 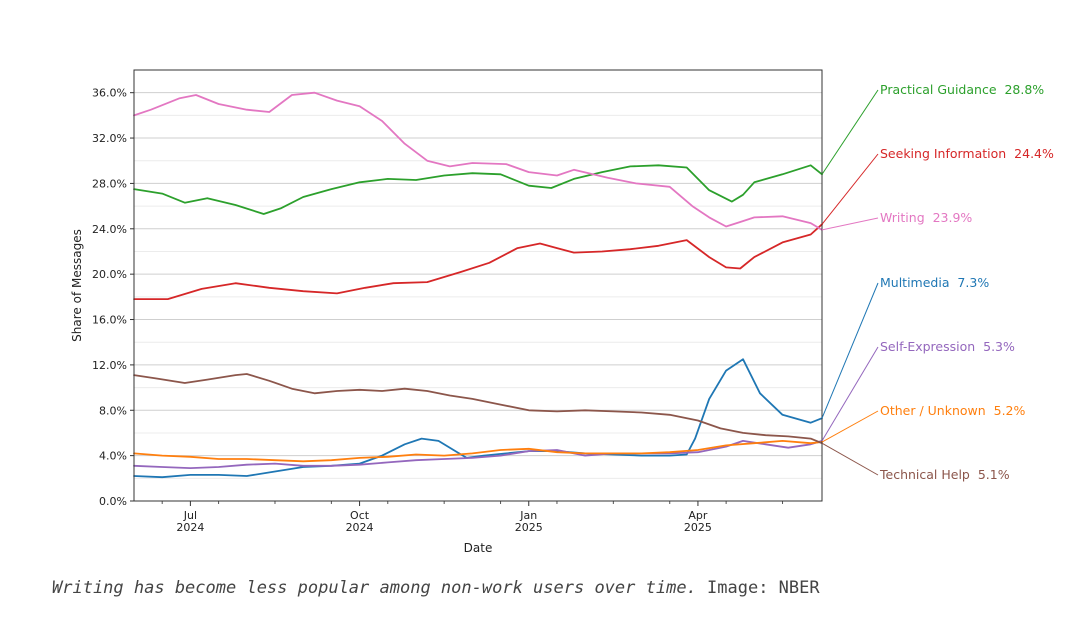 I want to click on series-line-self-expression, so click(x=478, y=454).